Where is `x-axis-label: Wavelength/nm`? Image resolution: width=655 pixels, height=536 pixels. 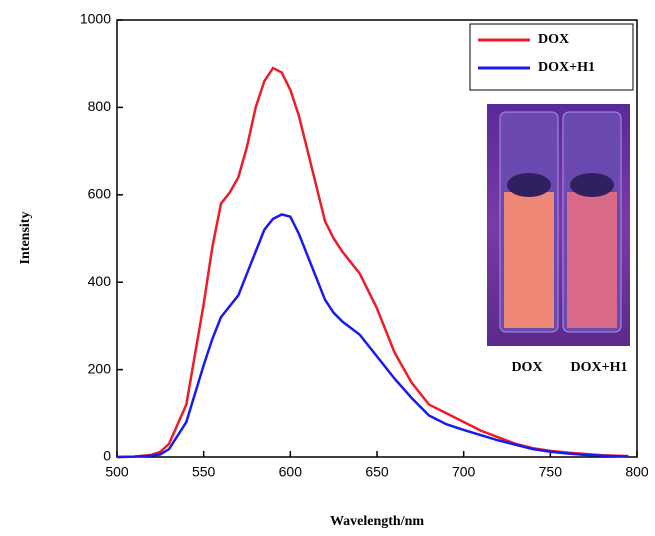 x-axis-label: Wavelength/nm is located at coordinates (377, 521).